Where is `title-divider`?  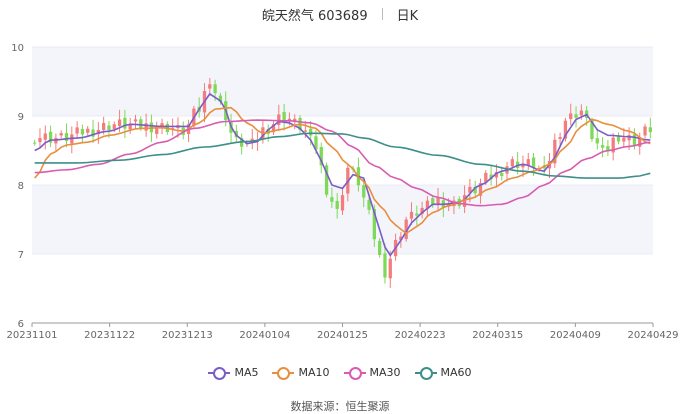 title-divider is located at coordinates (382, 14).